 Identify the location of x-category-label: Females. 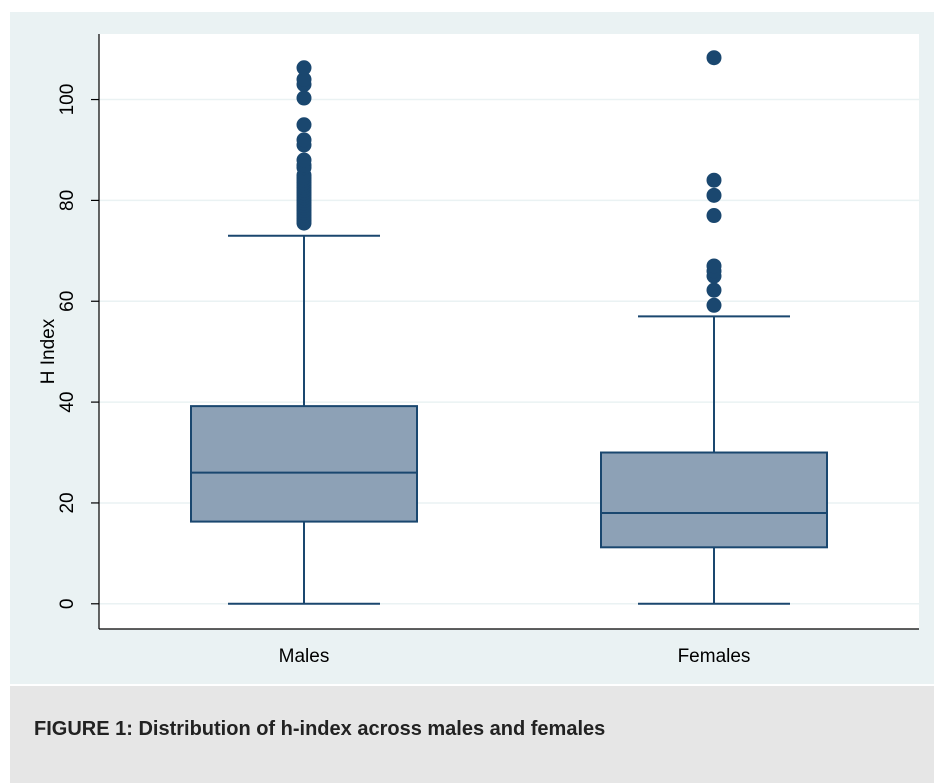
(714, 656).